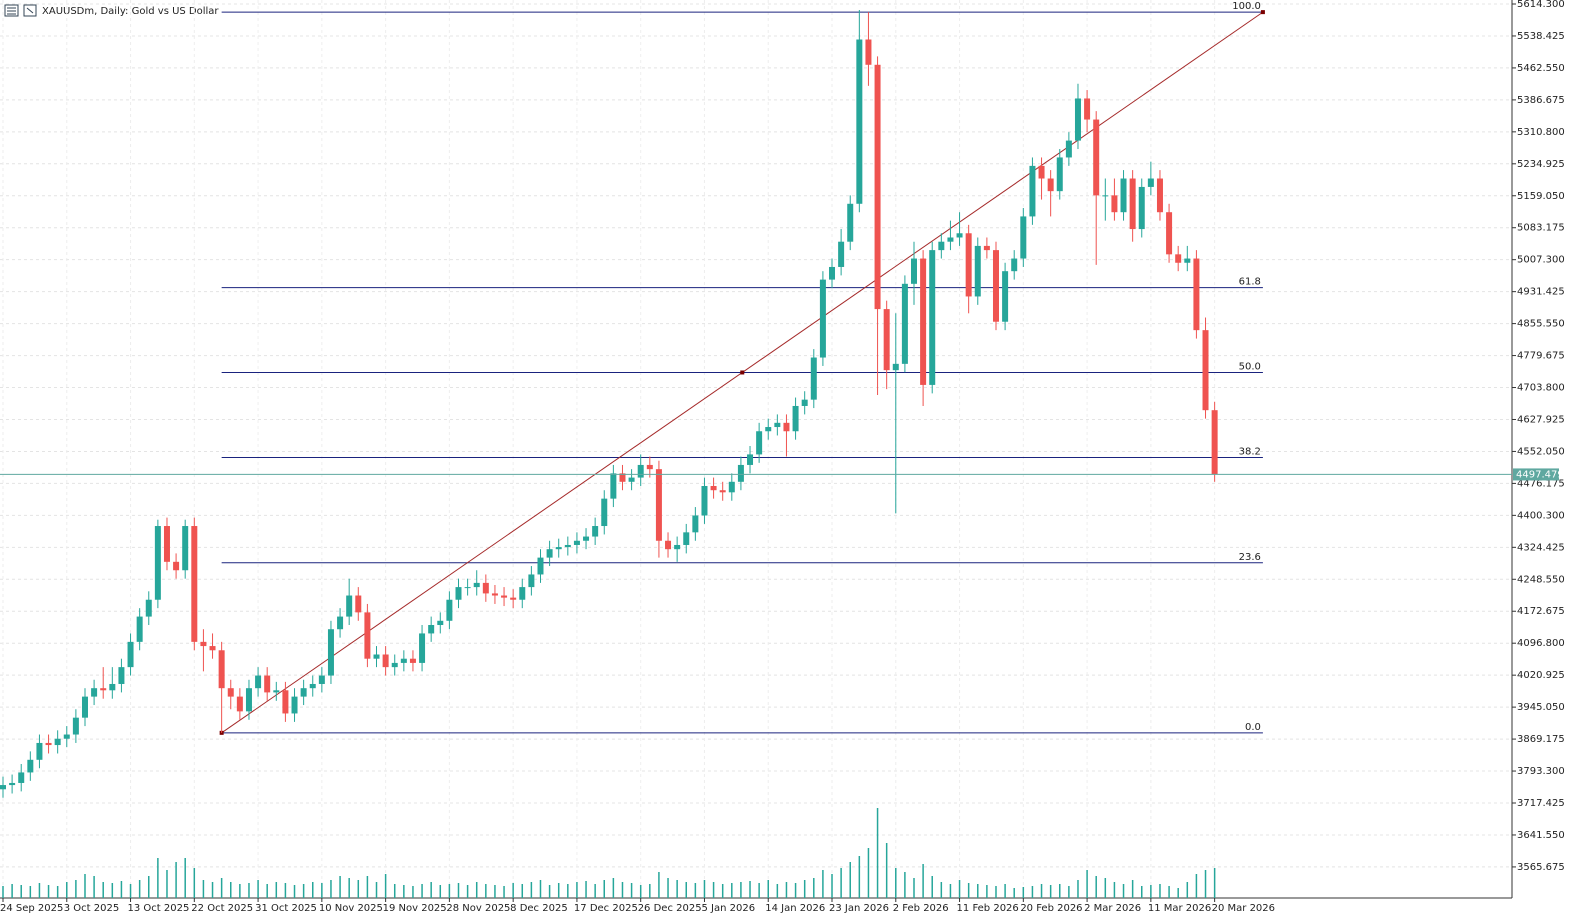 This screenshot has width=1569, height=919. What do you see at coordinates (606, 908) in the screenshot?
I see `x-tick-label: 17 Dec 2025` at bounding box center [606, 908].